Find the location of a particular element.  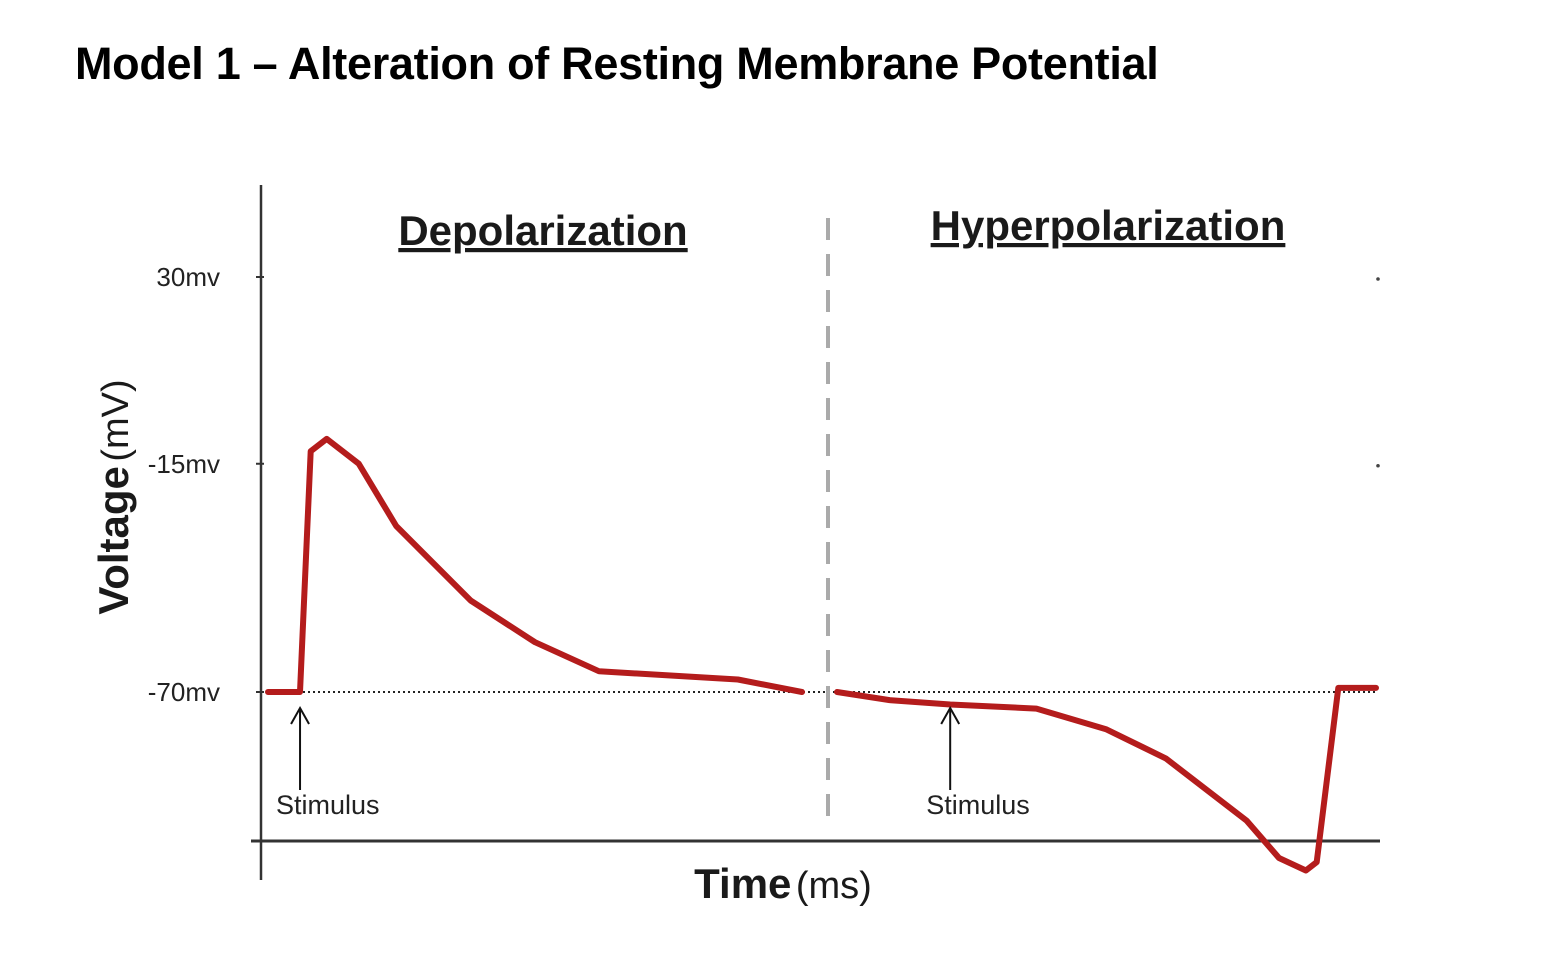

y-axis-label-bold: Voltage is located at coordinates (113, 540).